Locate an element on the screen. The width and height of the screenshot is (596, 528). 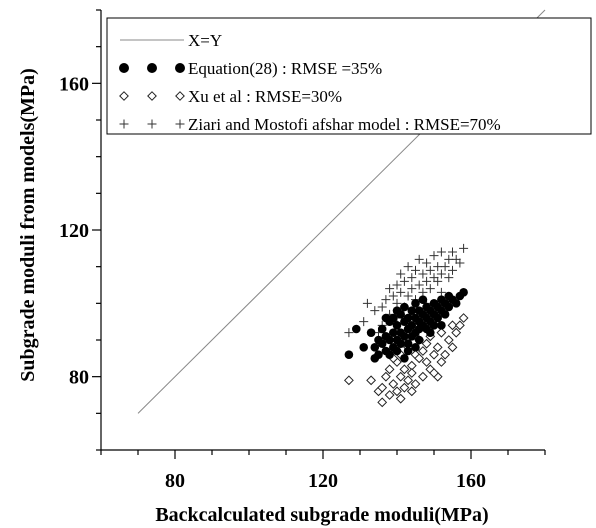
y-tick-label: 160 is located at coordinates (74, 84).